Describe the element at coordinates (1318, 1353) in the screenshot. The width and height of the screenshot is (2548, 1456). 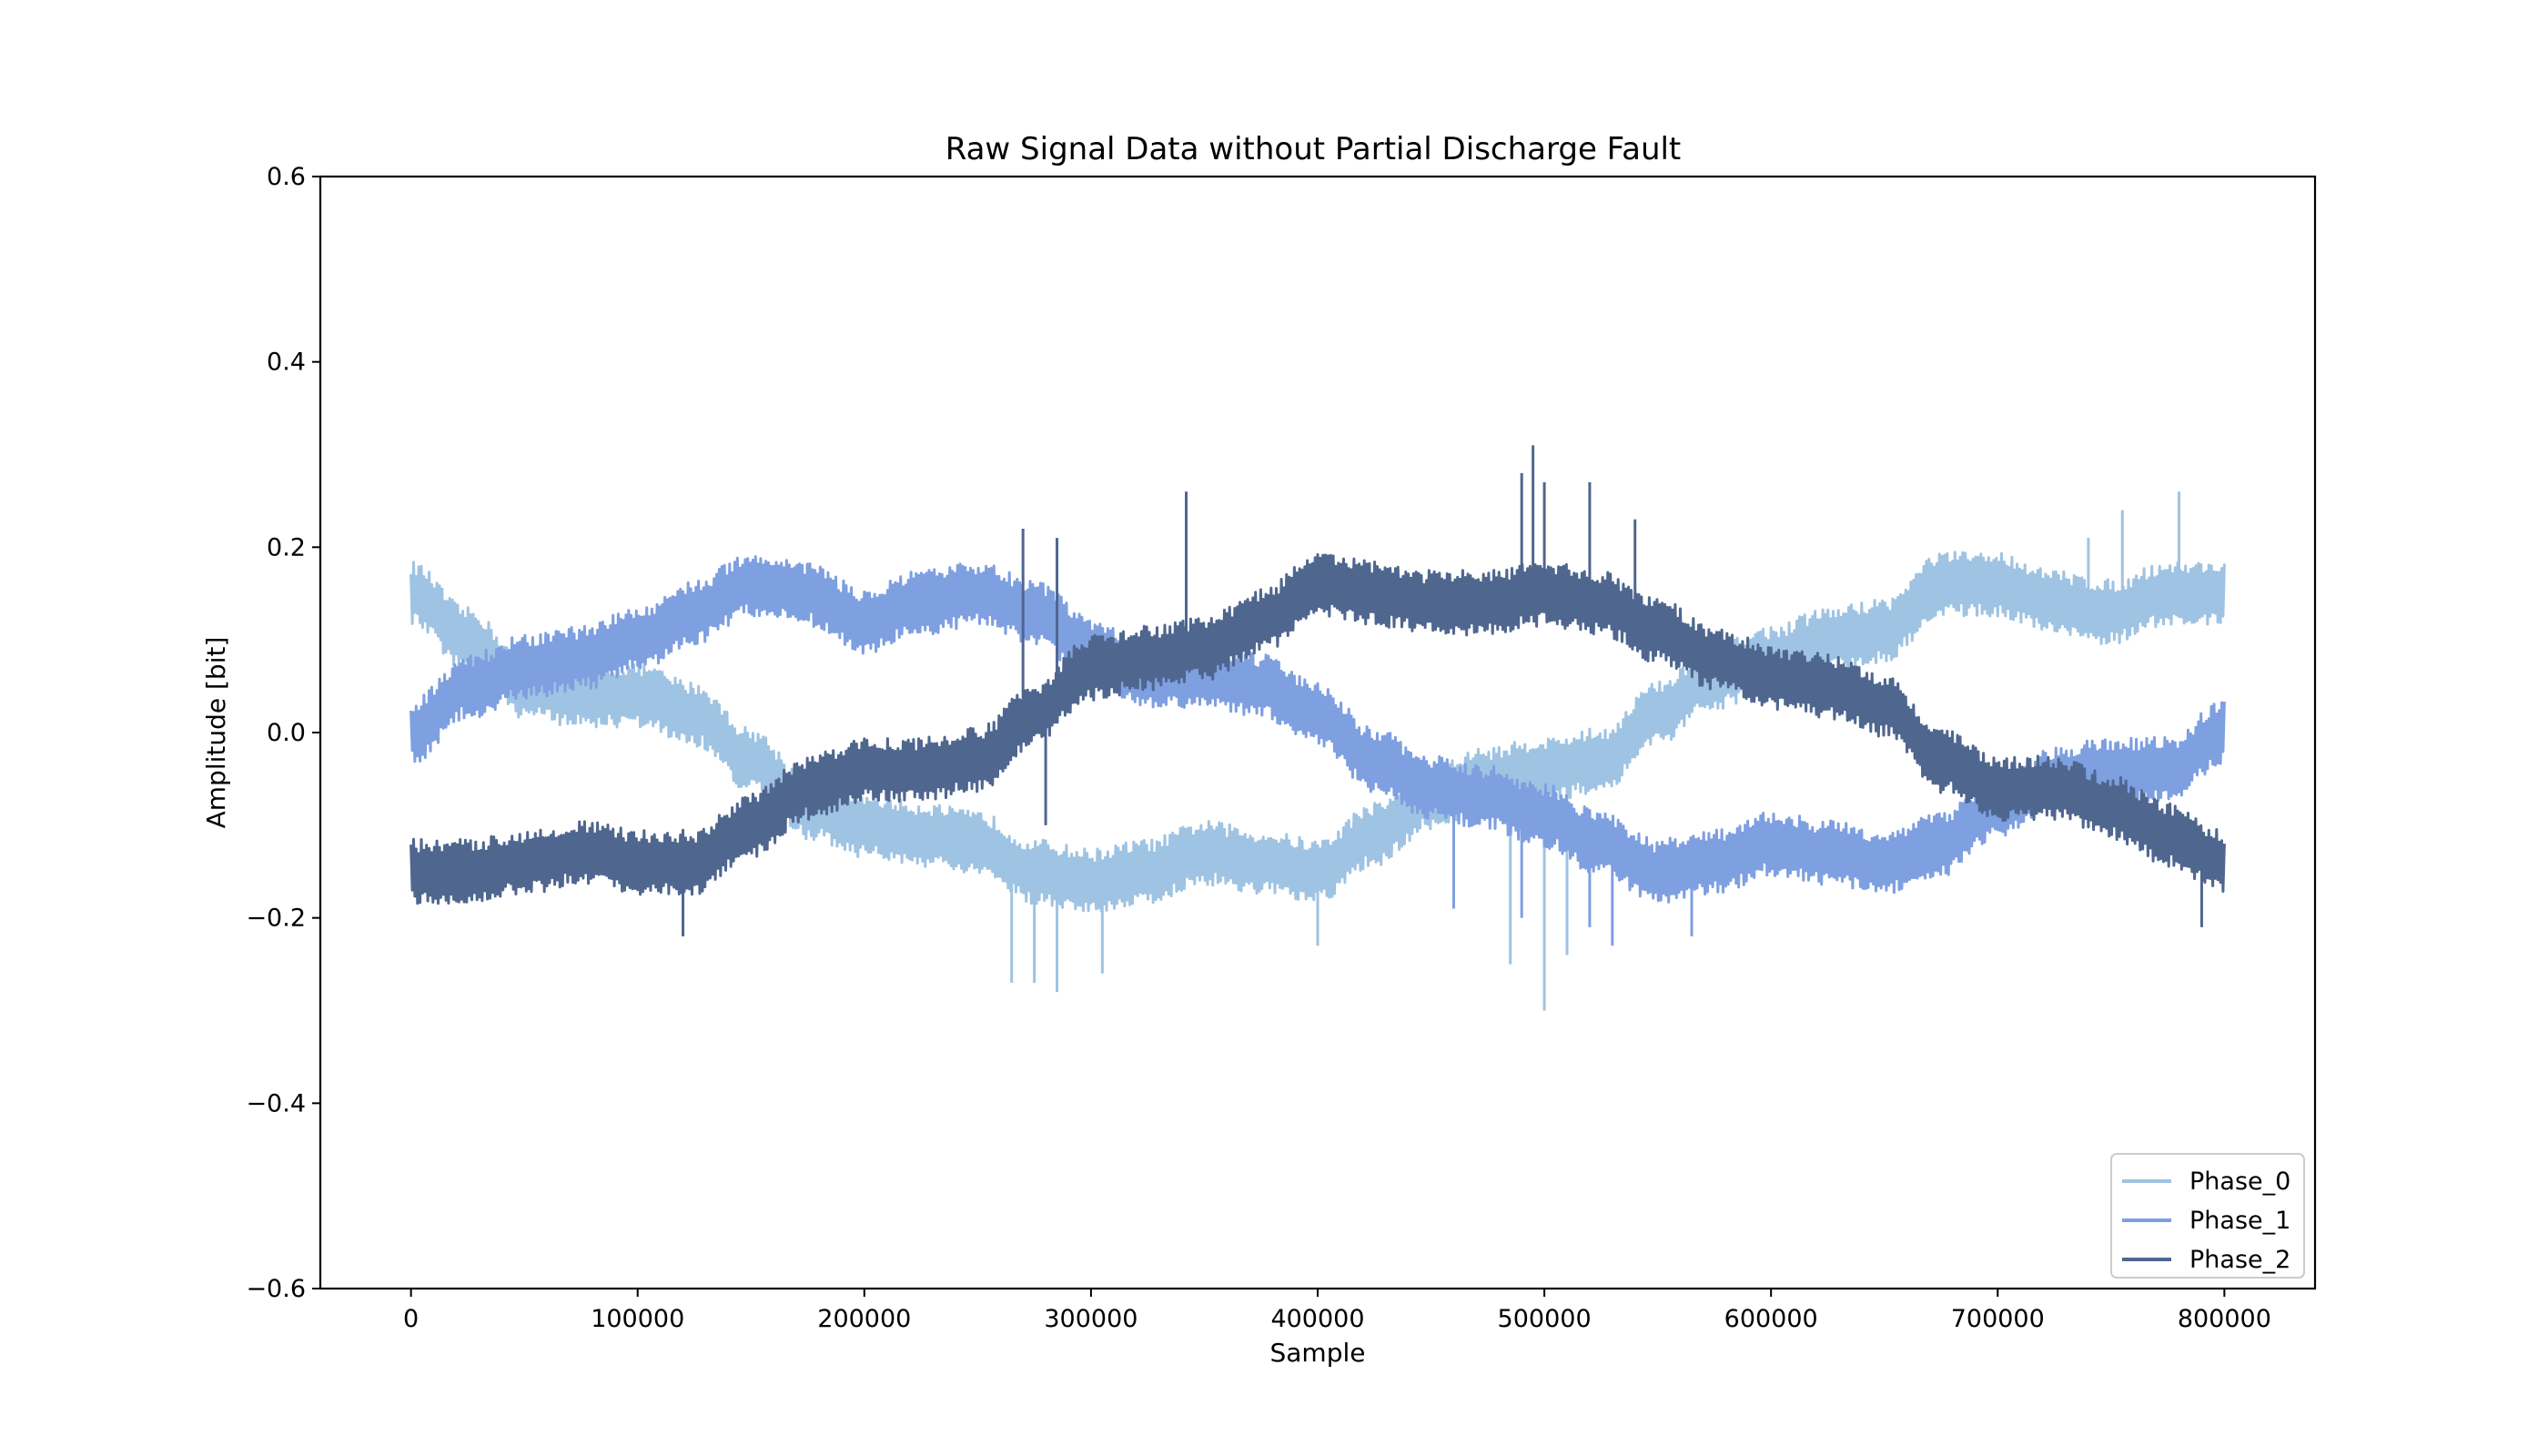
I see `x-axis-label: Sample` at that location.